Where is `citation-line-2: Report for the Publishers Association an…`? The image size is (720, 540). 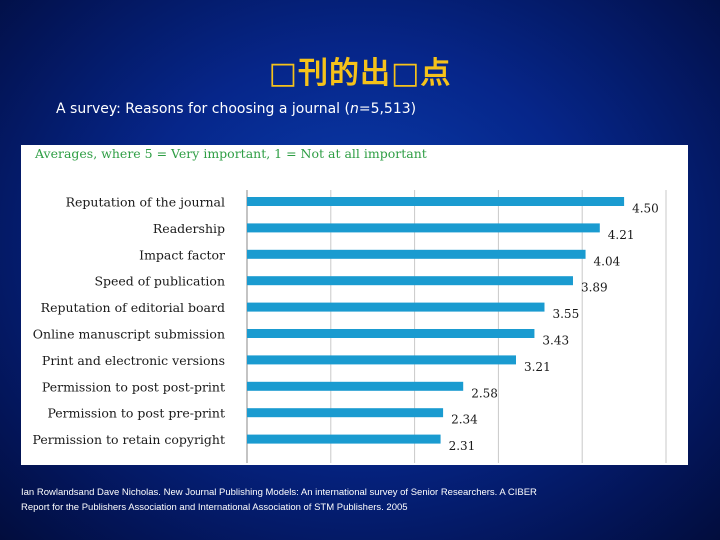
citation-line-2: Report for the Publishers Association an… is located at coordinates (214, 507).